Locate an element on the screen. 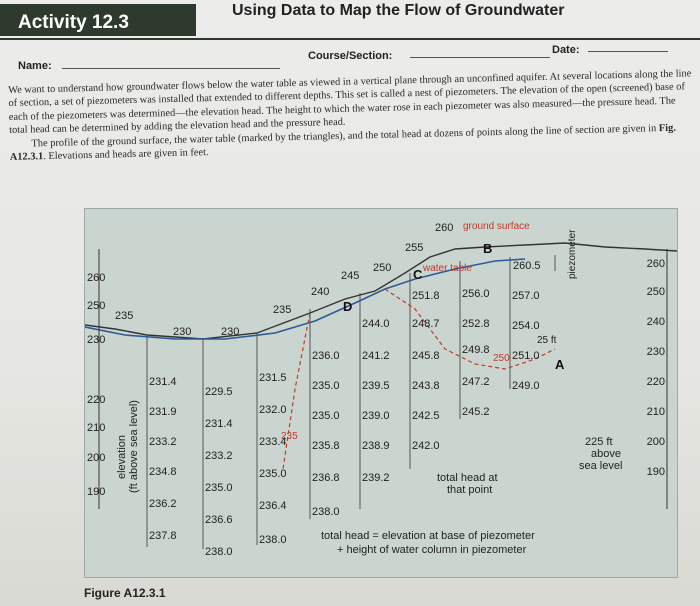  ground-surface-line is located at coordinates (381, 291).